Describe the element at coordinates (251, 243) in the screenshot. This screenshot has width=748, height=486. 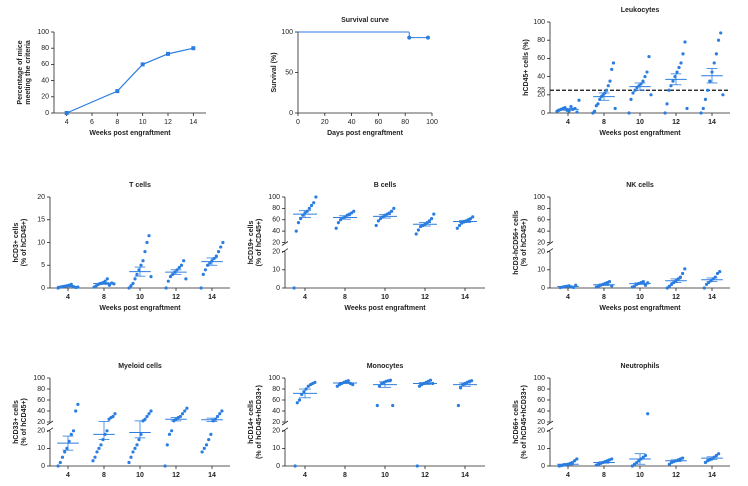
I see `y-axis-label: hCD19+ cells` at that location.